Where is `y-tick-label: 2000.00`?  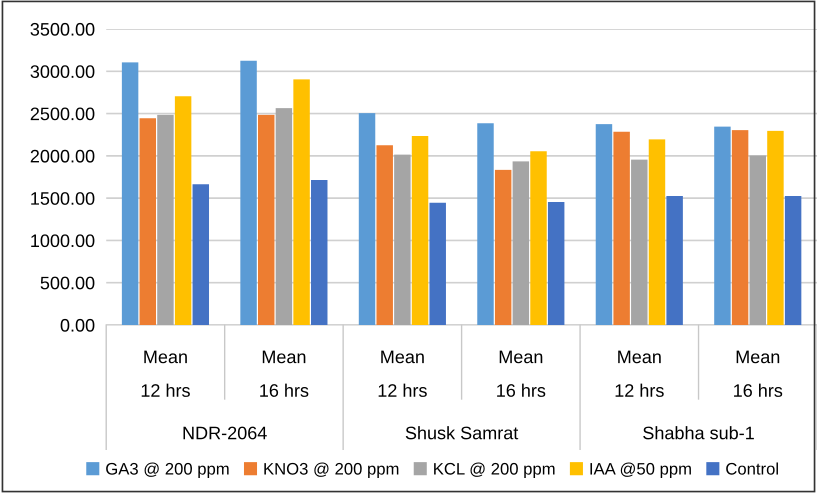 y-tick-label: 2000.00 is located at coordinates (62, 156).